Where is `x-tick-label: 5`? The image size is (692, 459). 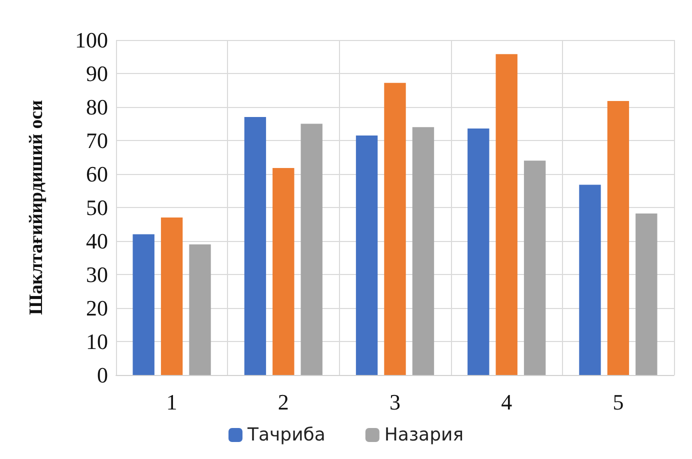
x-tick-label: 5 is located at coordinates (618, 402).